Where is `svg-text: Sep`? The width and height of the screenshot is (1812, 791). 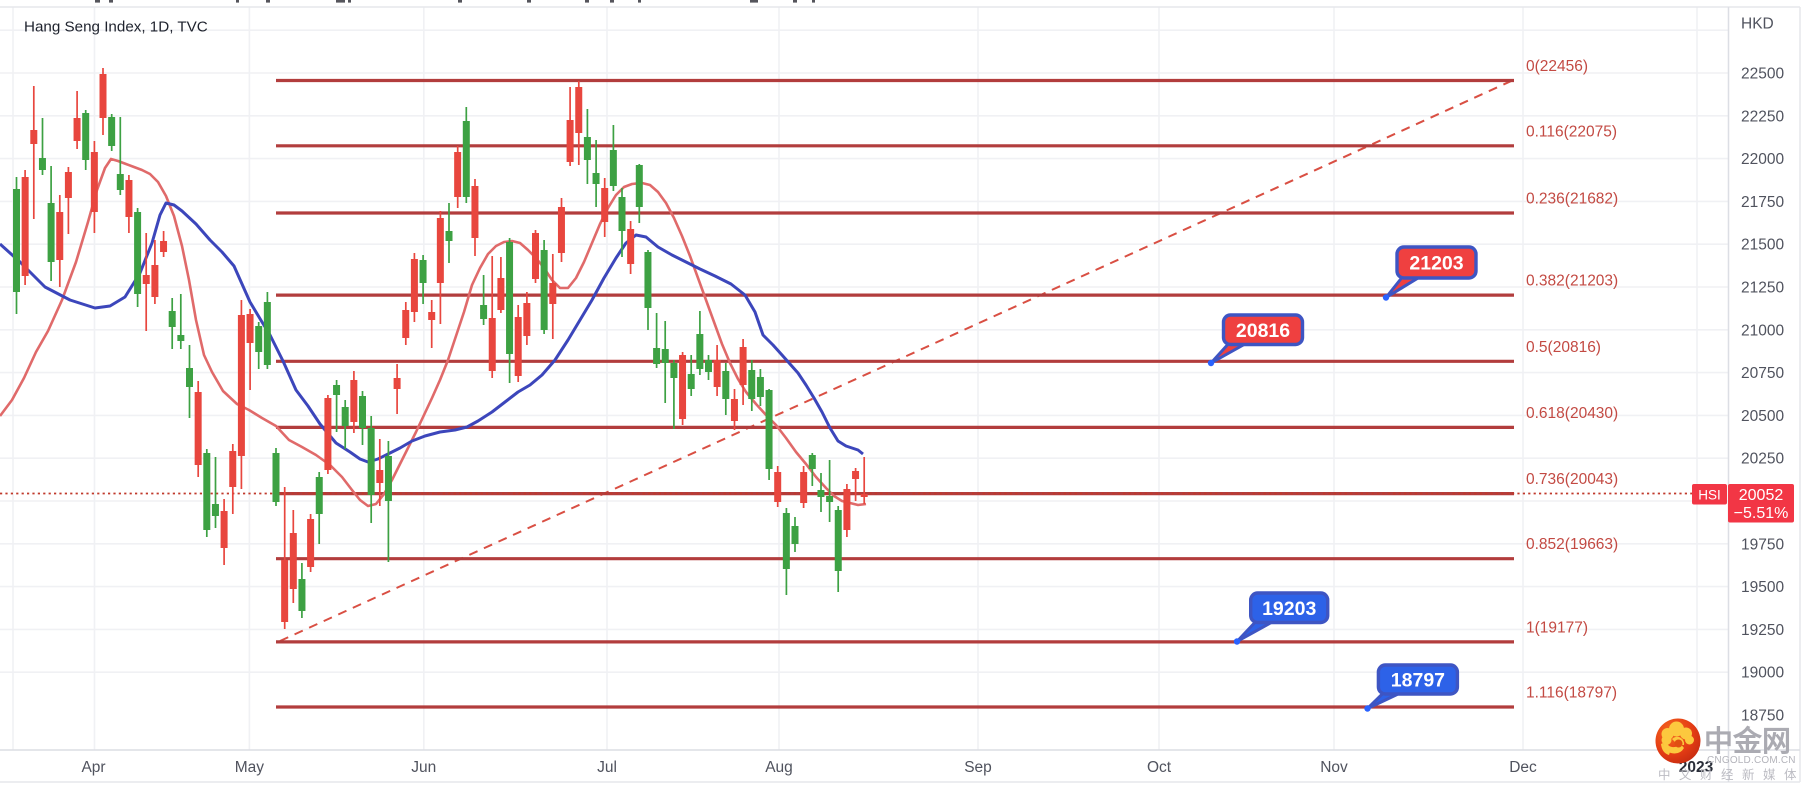
svg-text: Sep is located at coordinates (978, 767).